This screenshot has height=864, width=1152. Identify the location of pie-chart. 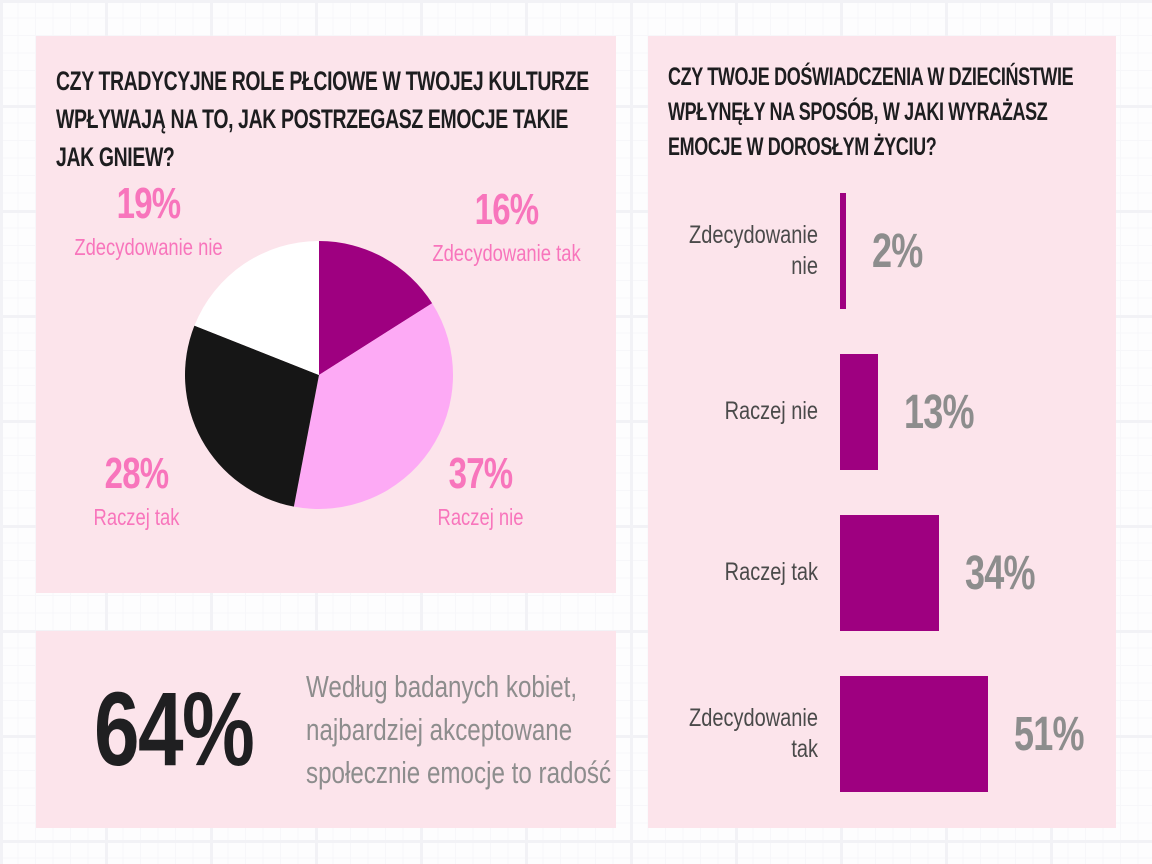
(319, 375).